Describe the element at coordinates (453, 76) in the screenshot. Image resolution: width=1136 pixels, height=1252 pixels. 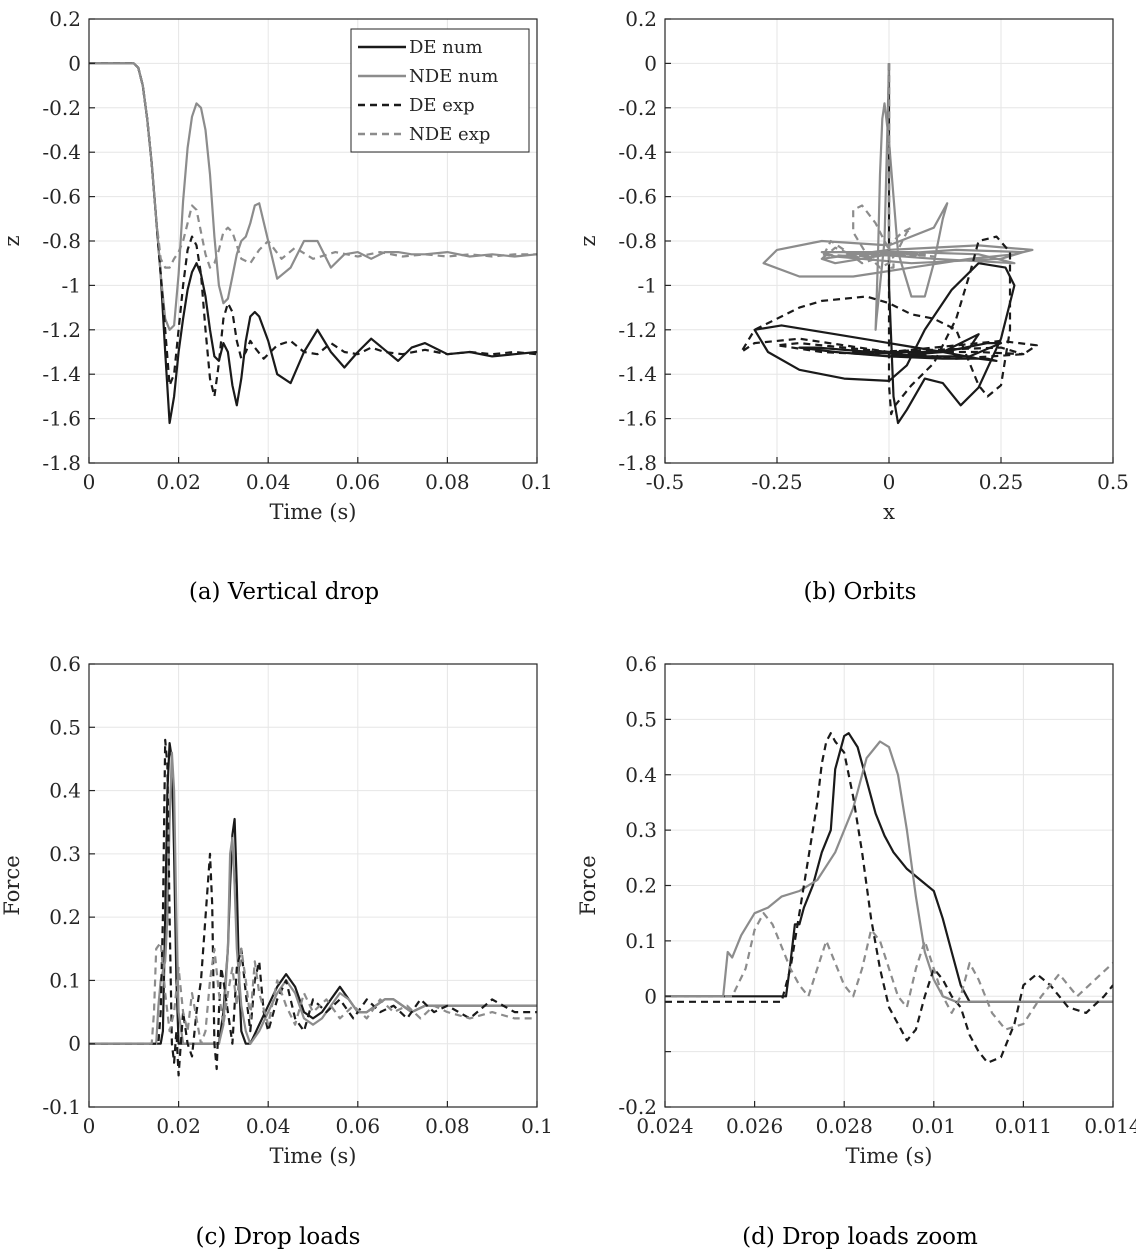
I see `legend-label: NDE num` at that location.